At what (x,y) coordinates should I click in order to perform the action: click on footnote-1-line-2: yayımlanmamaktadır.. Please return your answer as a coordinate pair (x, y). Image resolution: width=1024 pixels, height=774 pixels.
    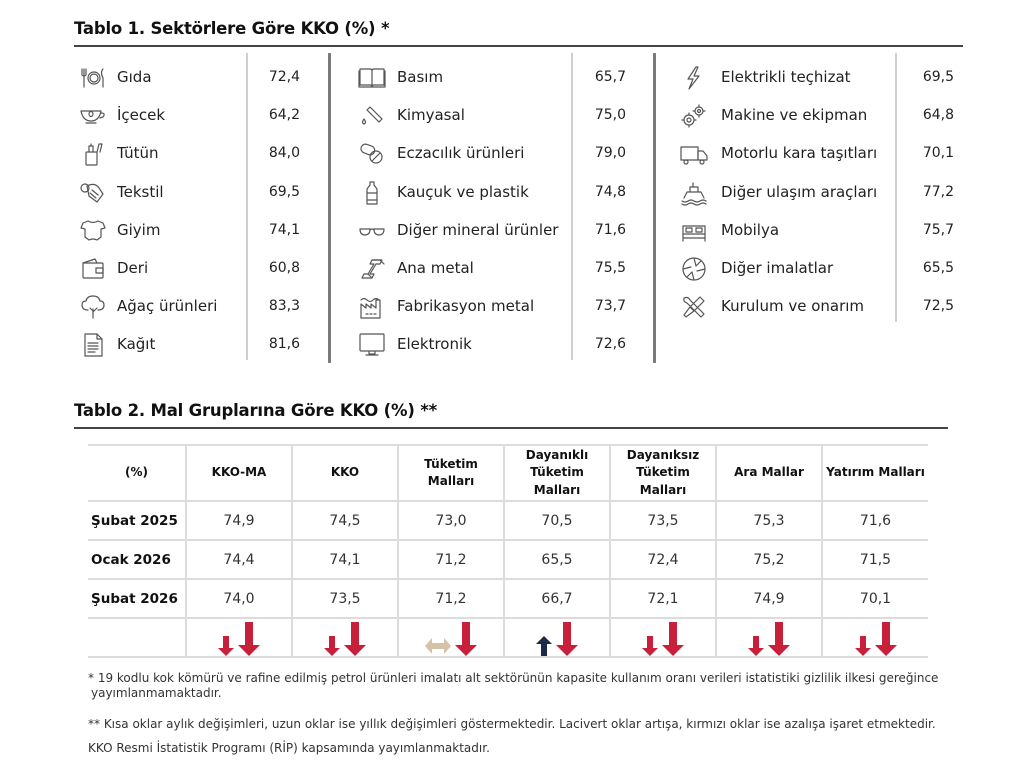
    Looking at the image, I should click on (156, 693).